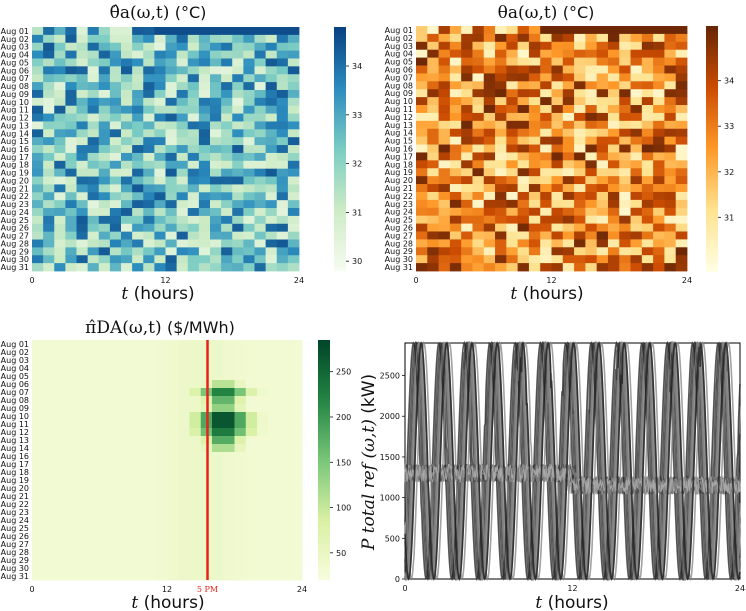 The image size is (746, 611). What do you see at coordinates (399, 125) in the screenshot?
I see `row-label: Aug 13` at bounding box center [399, 125].